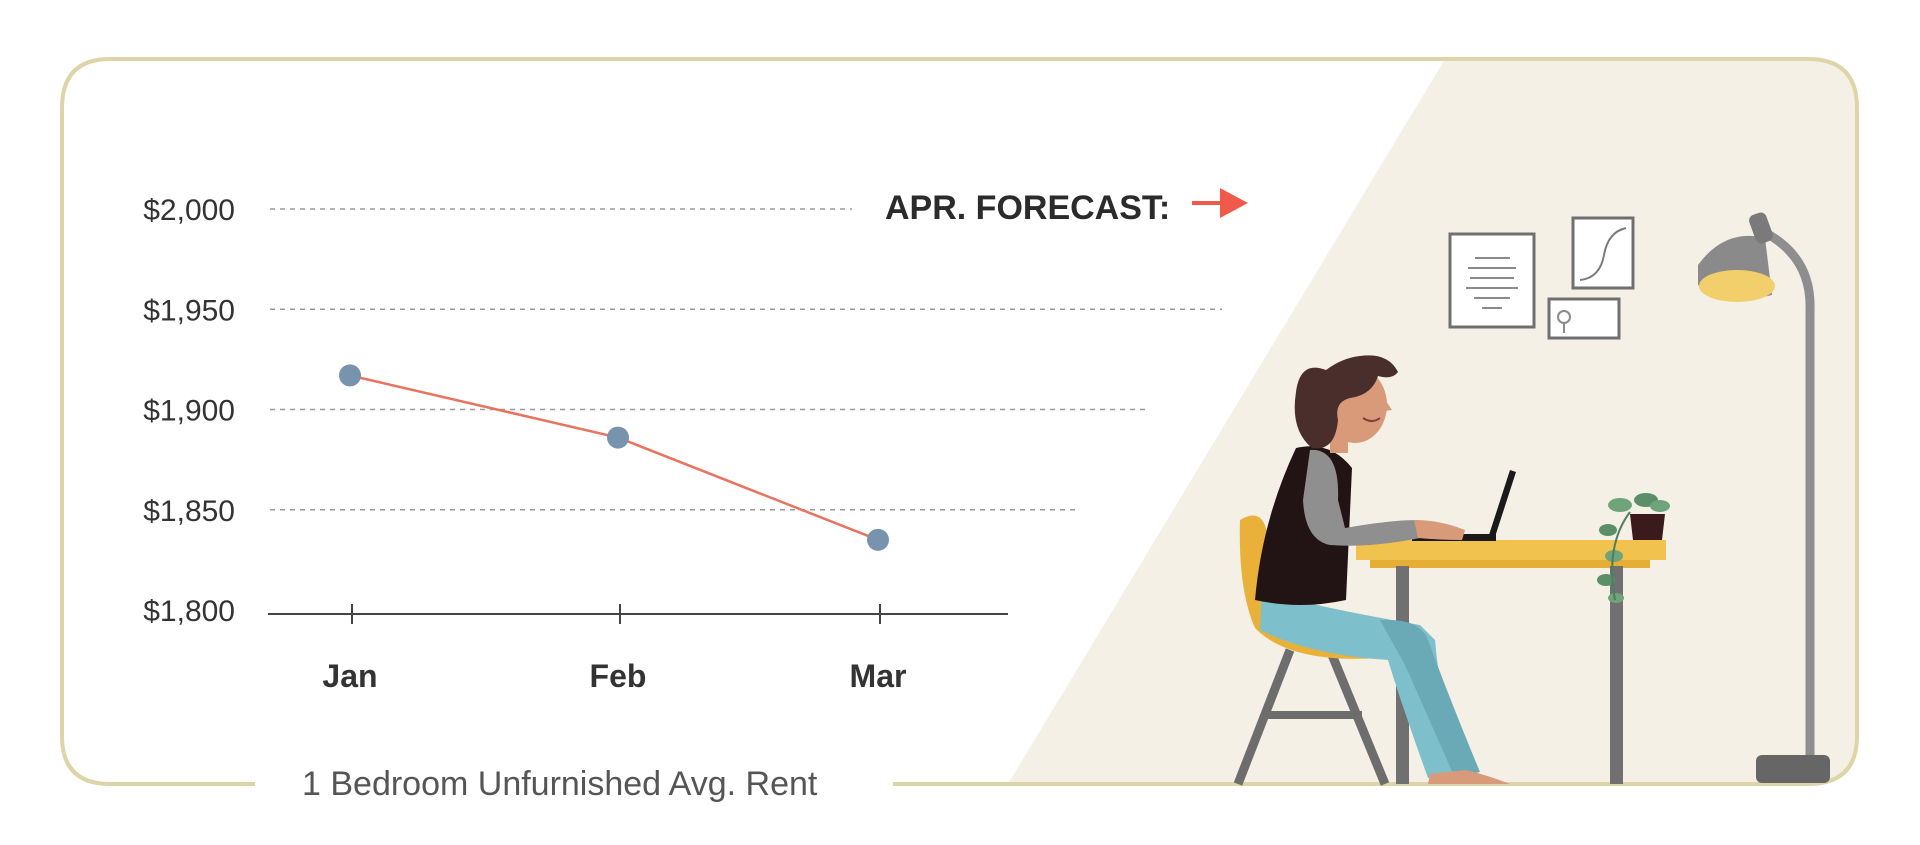 The height and width of the screenshot is (845, 1920). I want to click on floor-lamp-icon, so click(1764, 497).